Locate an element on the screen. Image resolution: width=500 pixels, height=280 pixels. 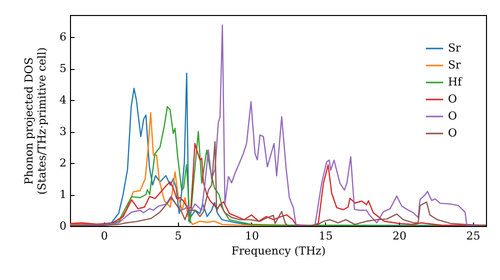
y-tick-label: 3 is located at coordinates (63, 131).